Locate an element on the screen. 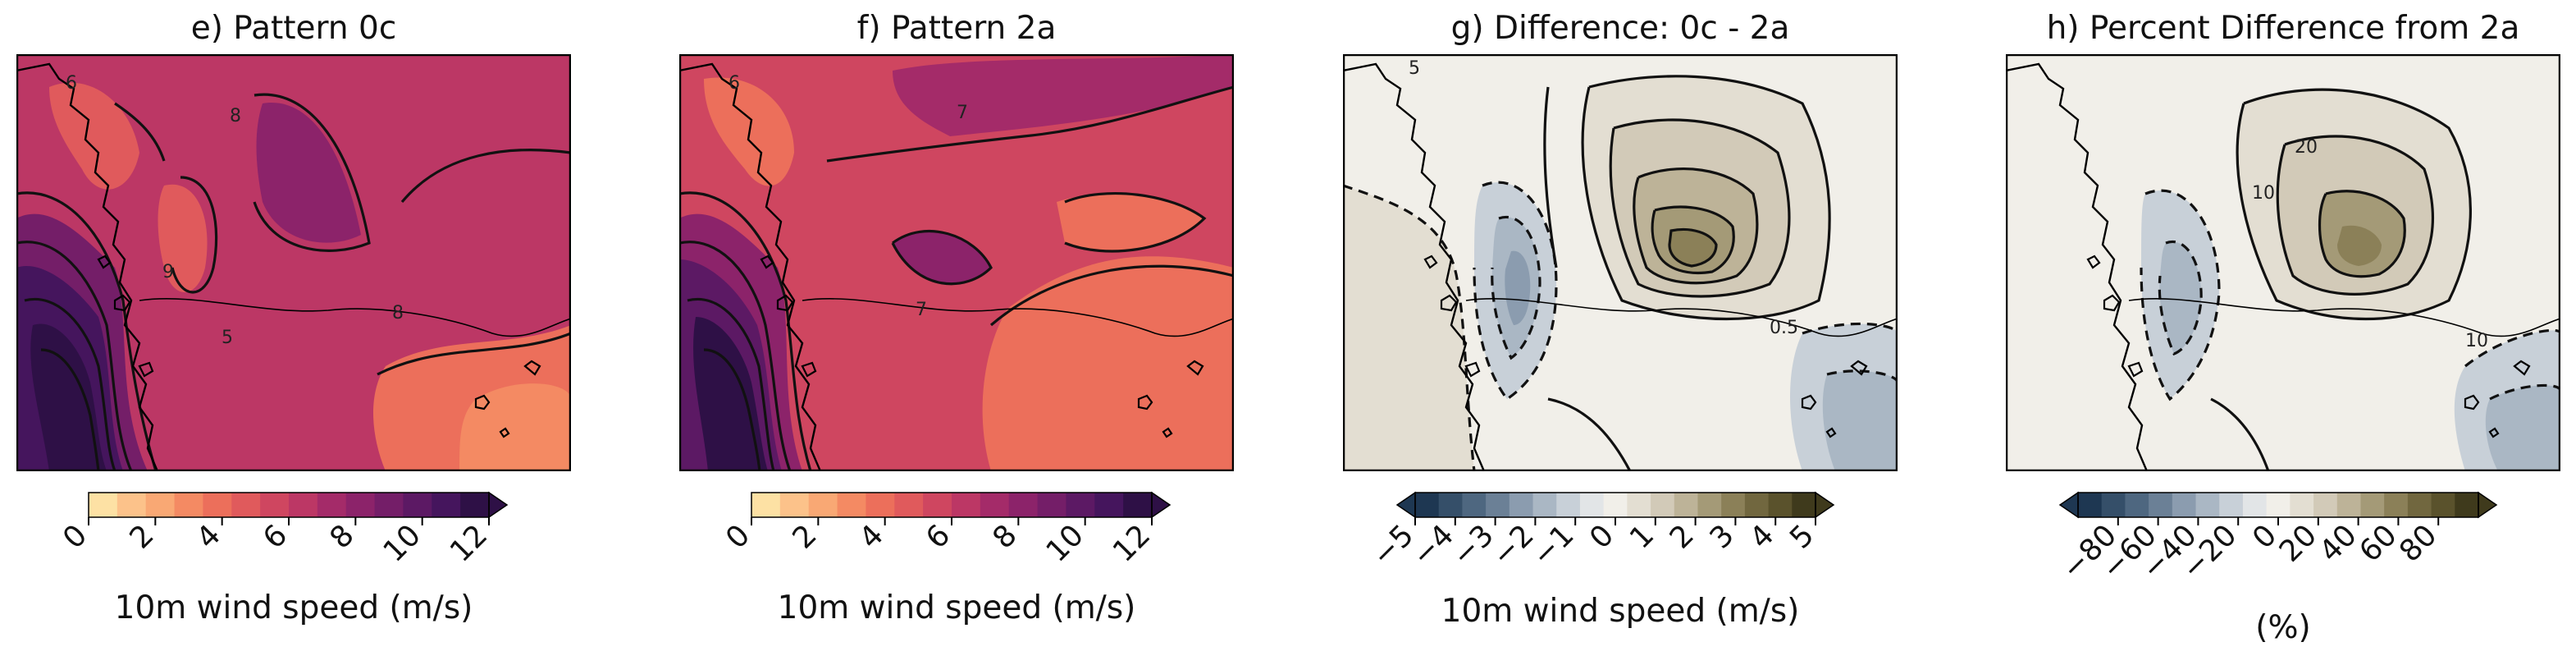  colorbar-tick-label: −1 is located at coordinates (1554, 545).